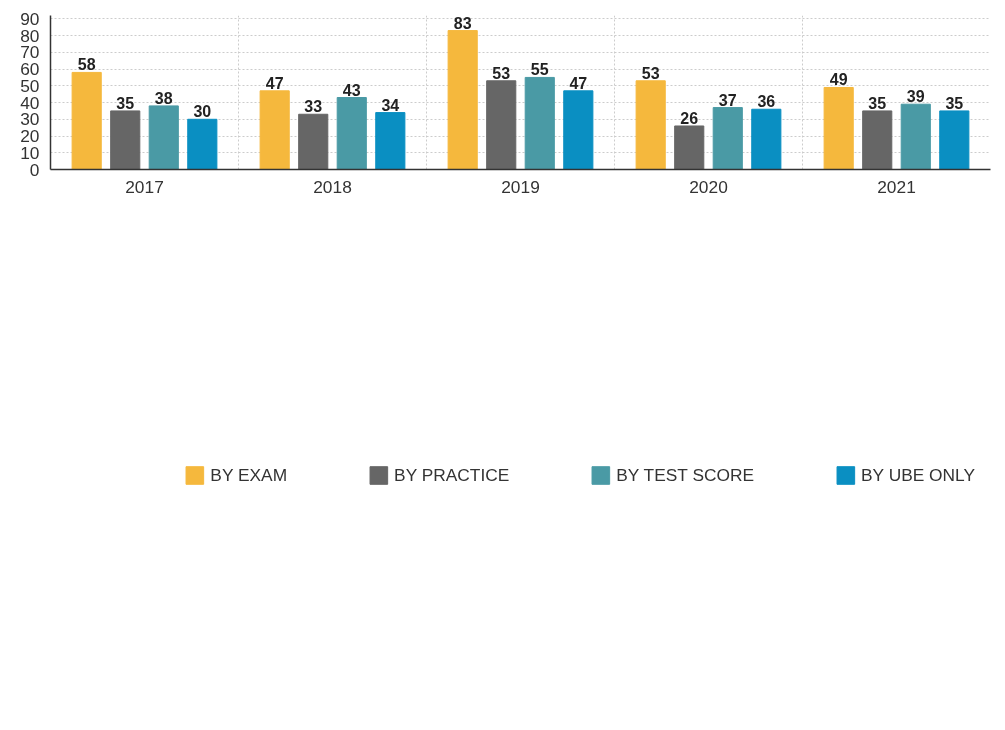 The image size is (1005, 730). What do you see at coordinates (708, 186) in the screenshot?
I see `x-tick-label: 2020` at bounding box center [708, 186].